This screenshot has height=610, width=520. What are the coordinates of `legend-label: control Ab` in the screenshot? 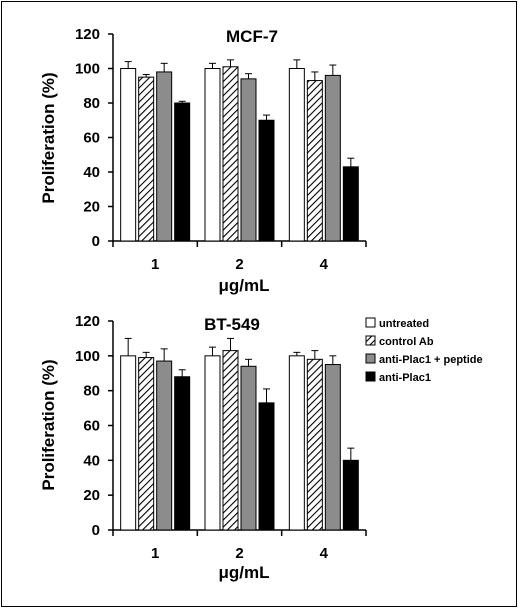 It's located at (406, 342).